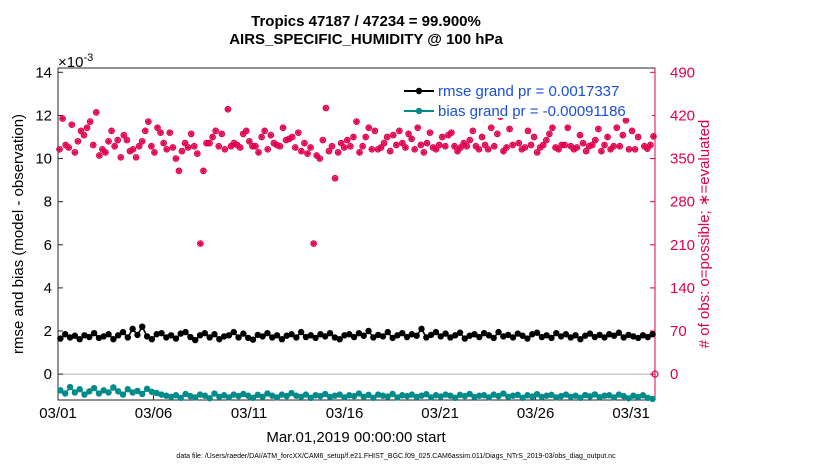  I want to click on chart-subtitle: AIRS_SPECIFIC_HUMIDITY @ 100 hPa, so click(366, 39).